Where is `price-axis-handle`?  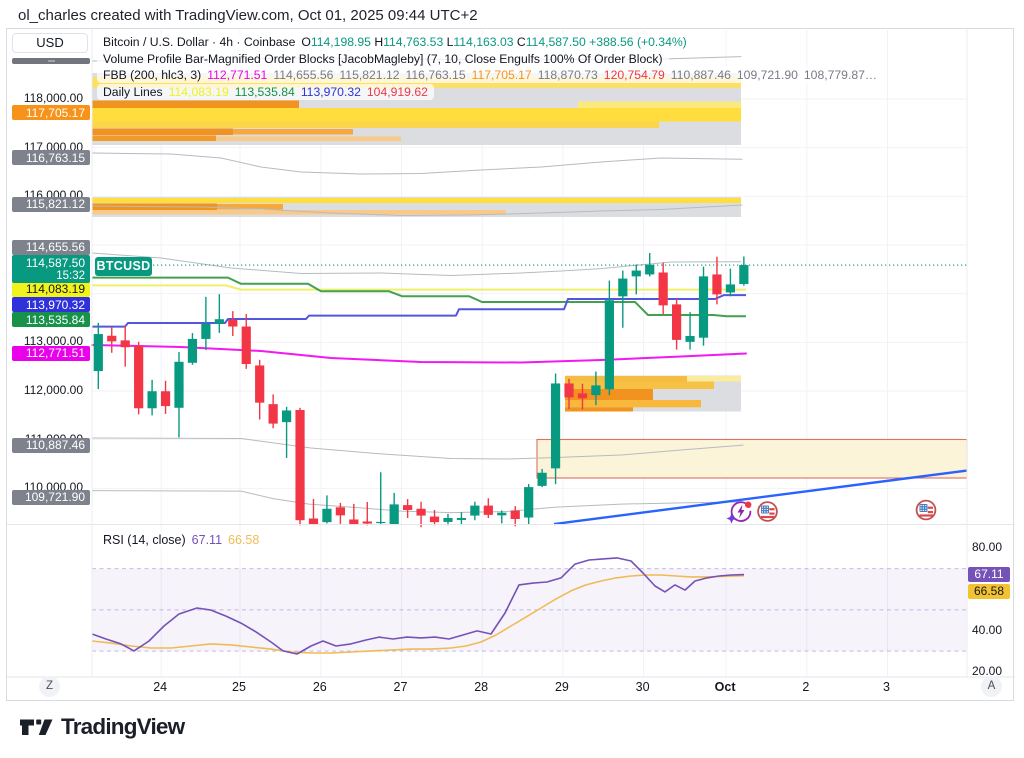 price-axis-handle is located at coordinates (51, 61).